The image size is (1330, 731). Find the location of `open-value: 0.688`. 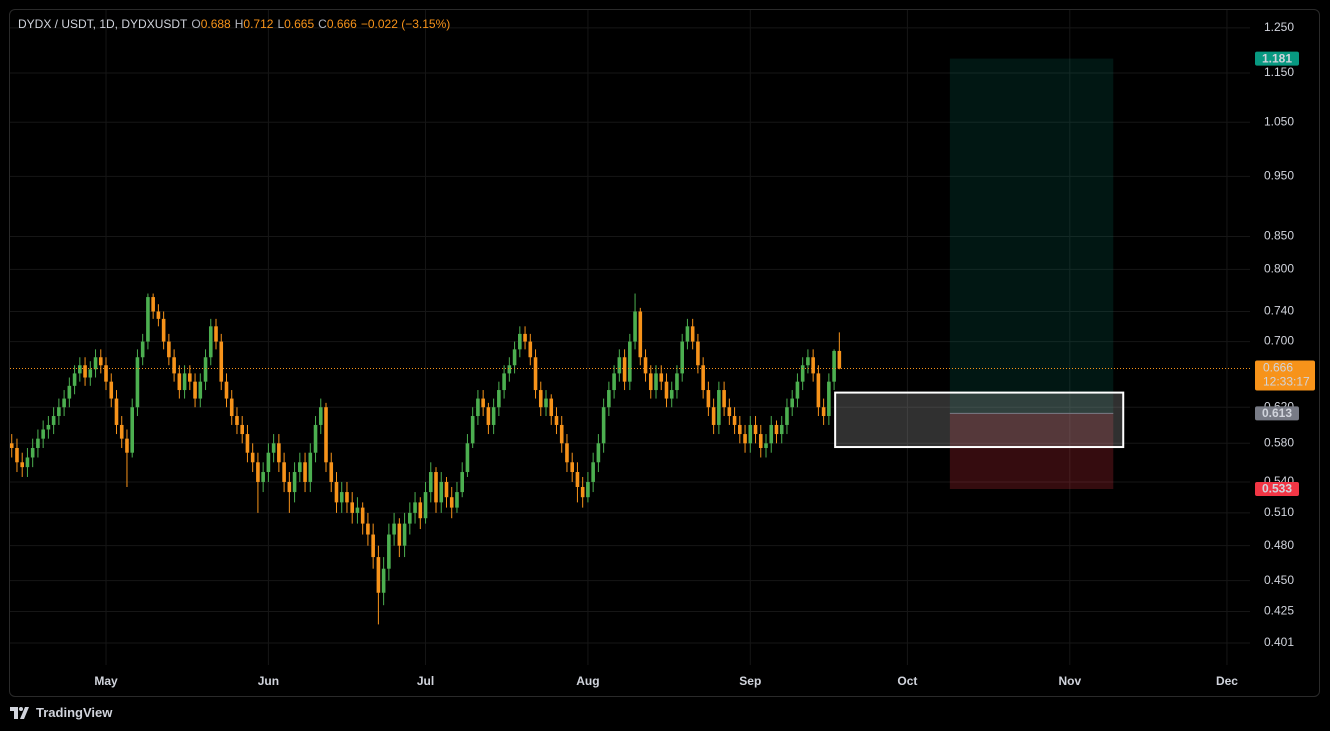

open-value: 0.688 is located at coordinates (215, 24).